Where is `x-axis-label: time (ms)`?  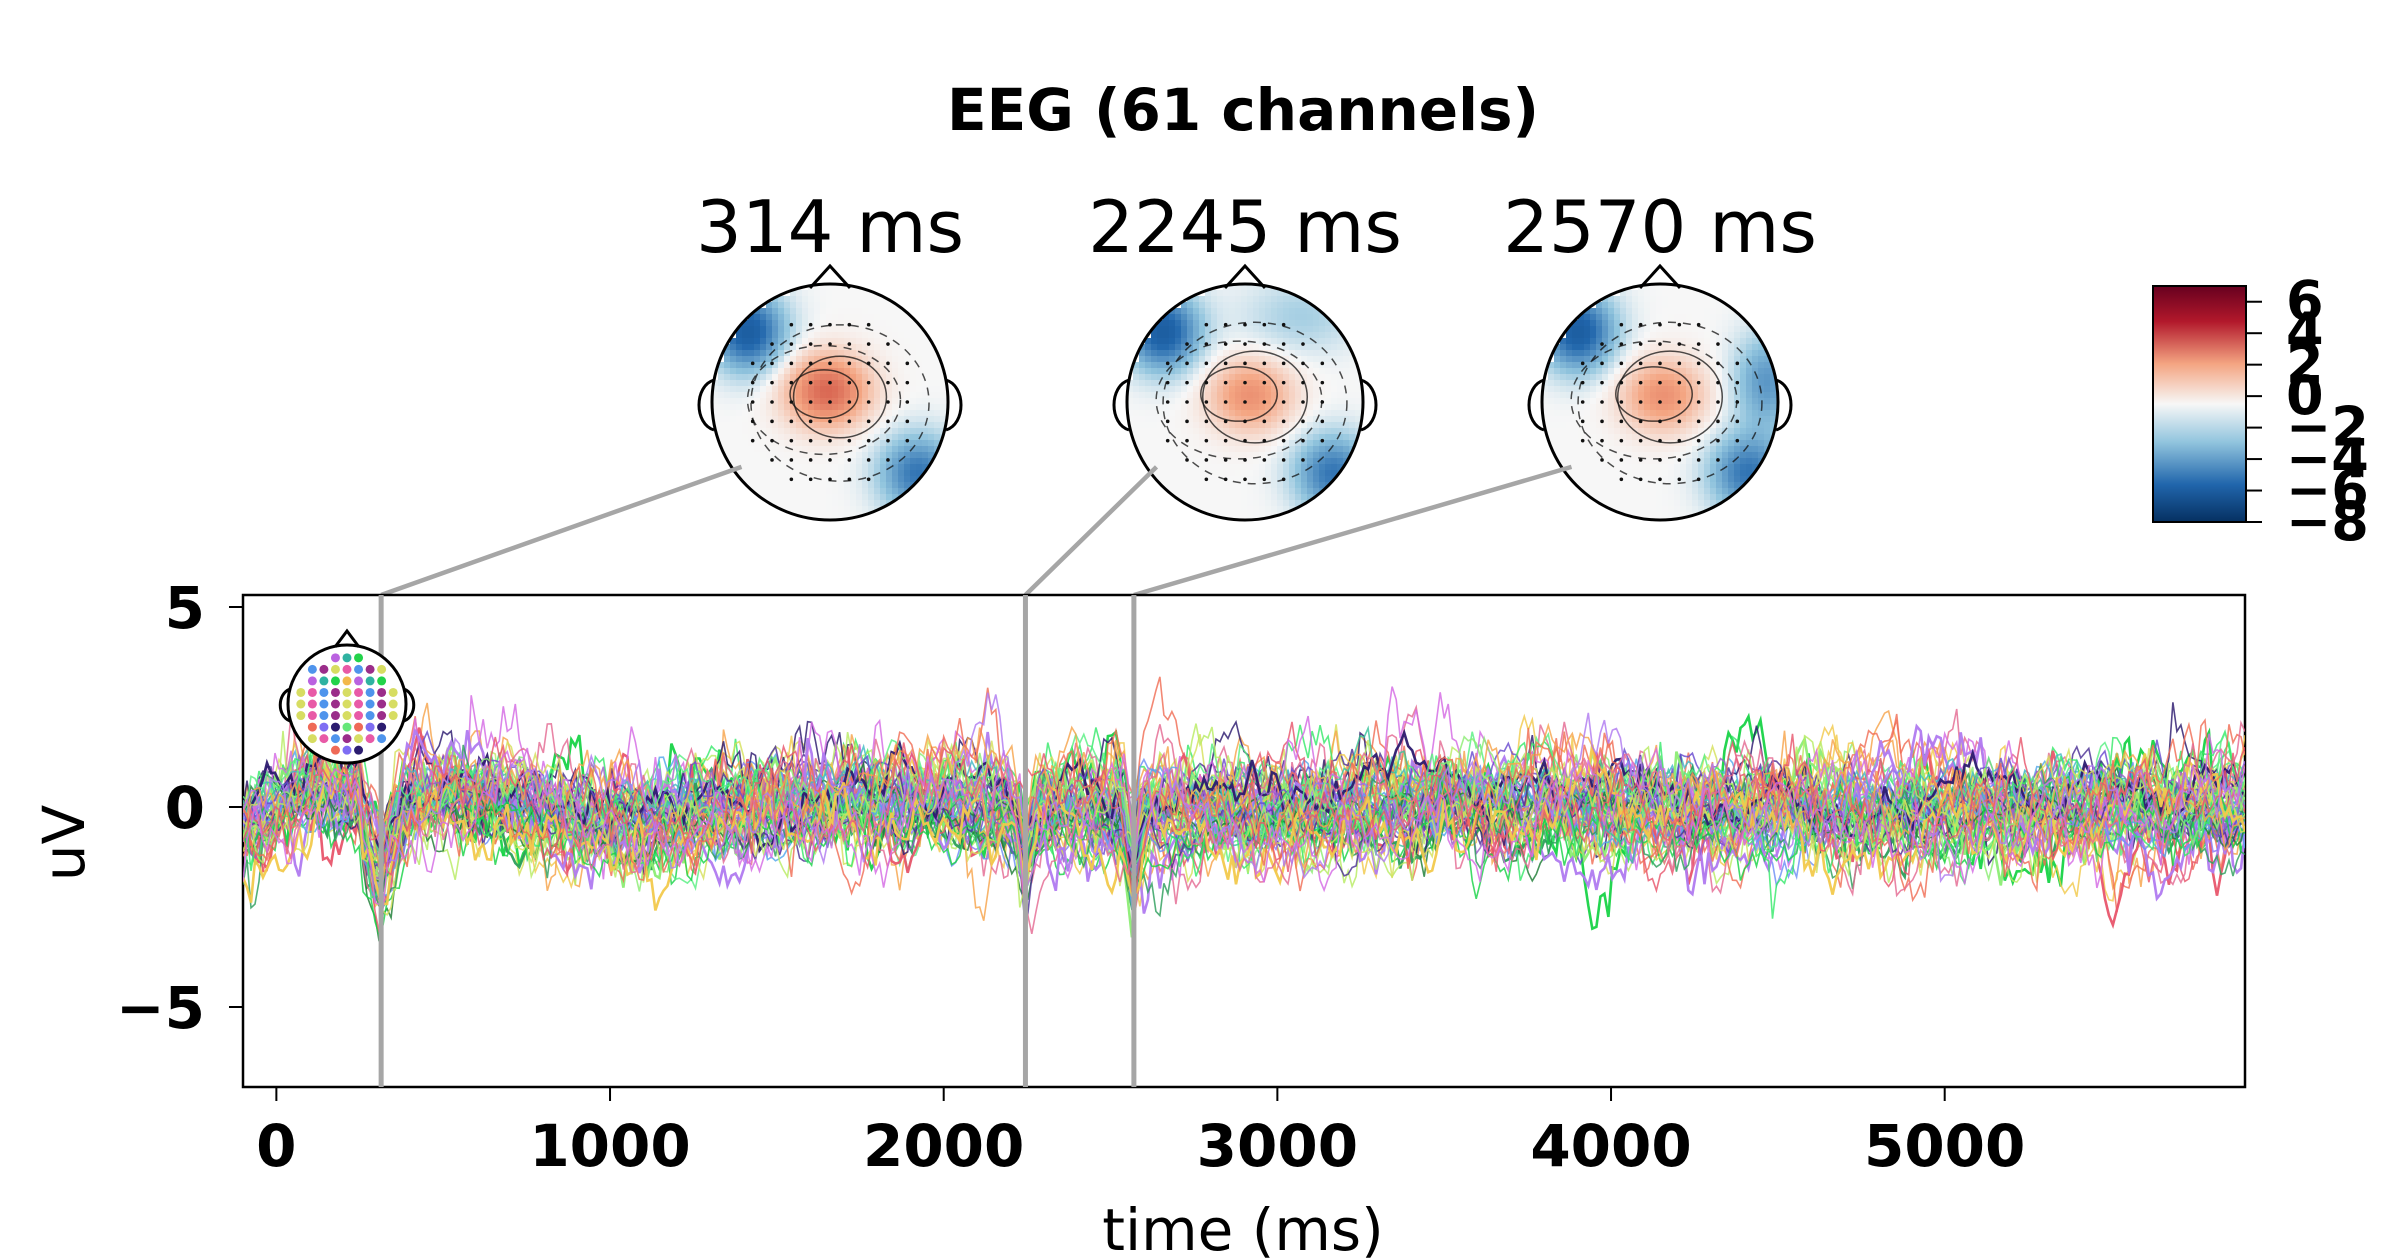 x-axis-label: time (ms) is located at coordinates (1242, 1228).